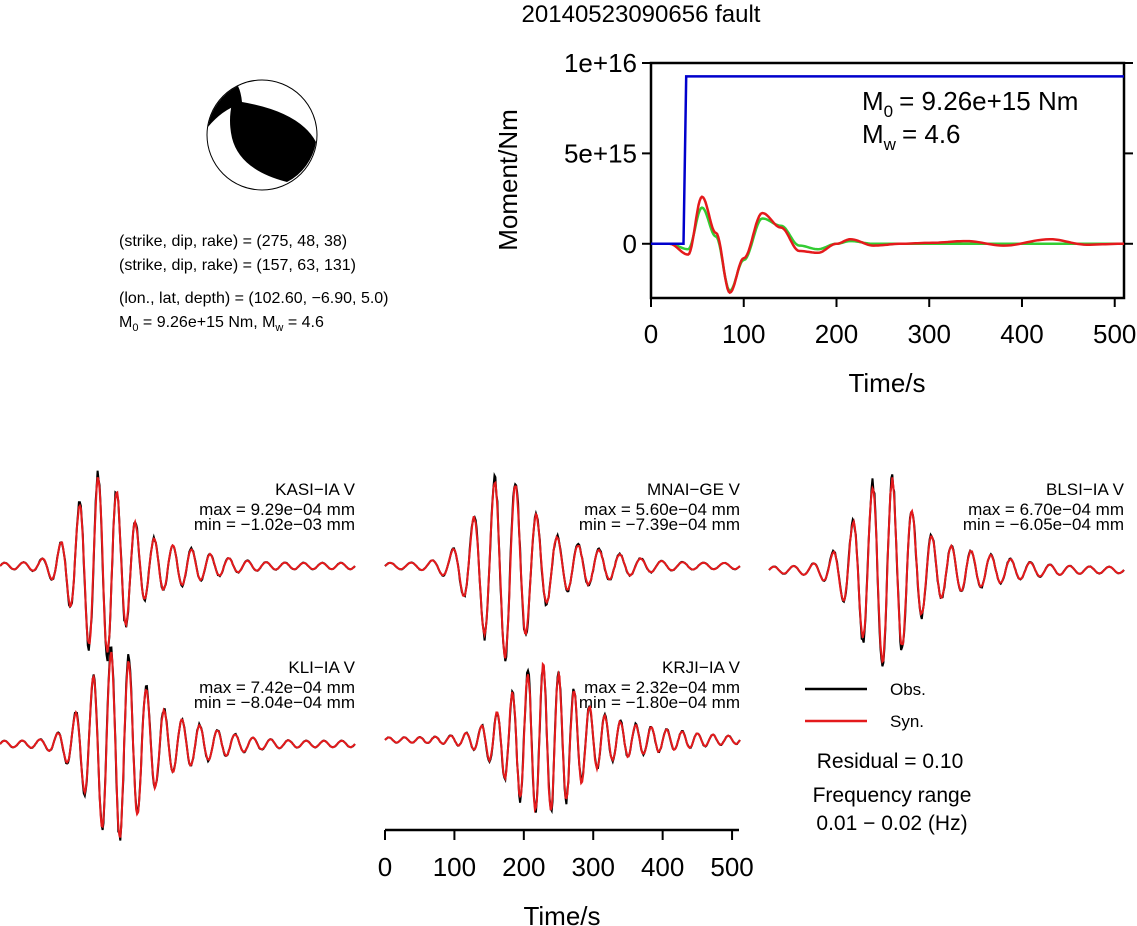 The width and height of the screenshot is (1137, 926). What do you see at coordinates (221, 324) in the screenshot?
I see `moment-summary: M0 = 9.26e+15 Nm, Mw = 4.6` at bounding box center [221, 324].